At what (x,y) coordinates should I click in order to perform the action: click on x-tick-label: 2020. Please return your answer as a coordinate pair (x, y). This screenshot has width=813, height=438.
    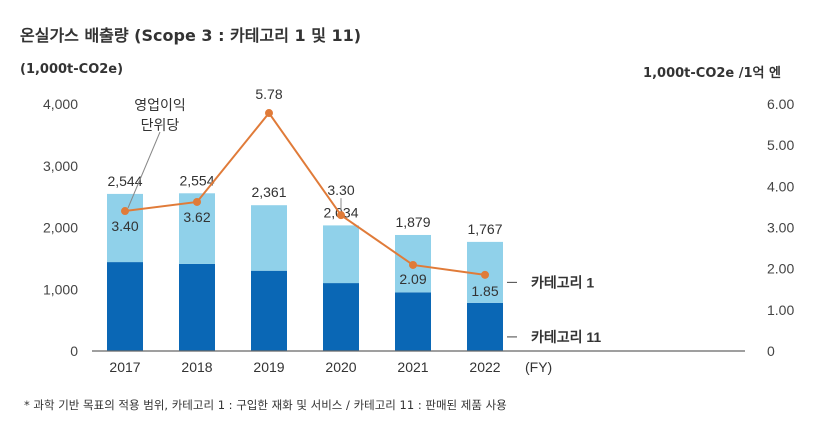
    Looking at the image, I should click on (340, 367).